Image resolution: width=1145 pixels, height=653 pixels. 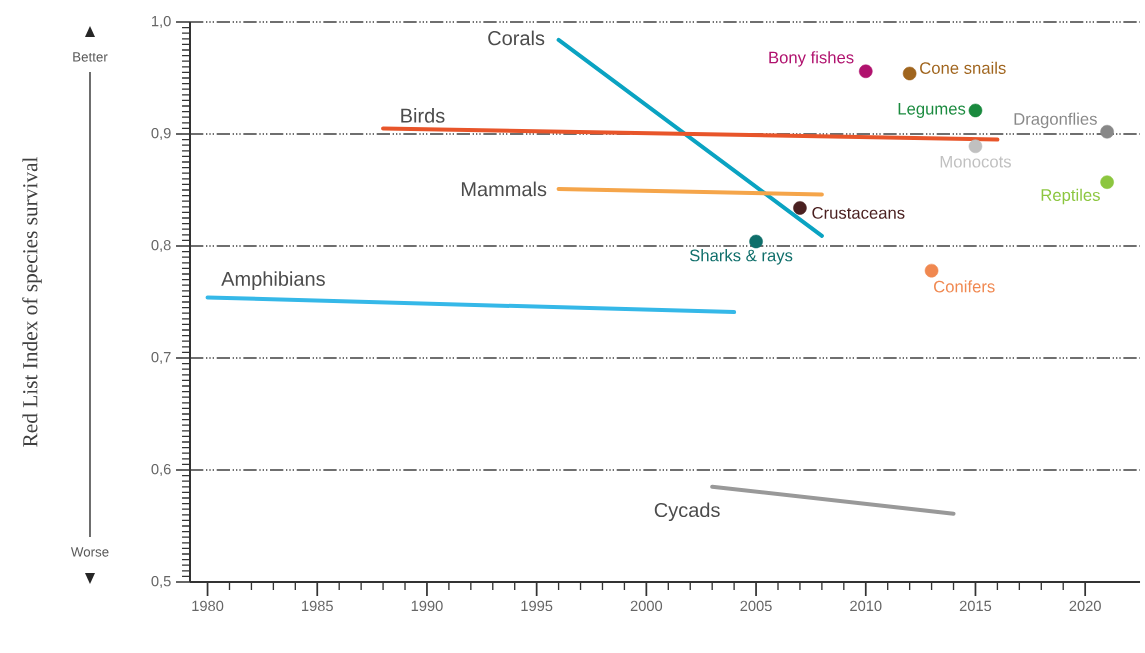 I want to click on text: Red List Index of species survival, so click(x=32, y=301).